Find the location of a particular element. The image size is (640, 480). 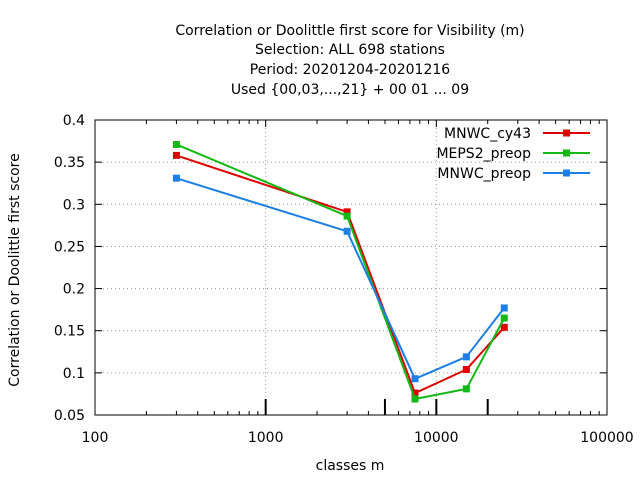

x-tick-label: 10000 is located at coordinates (436, 438).